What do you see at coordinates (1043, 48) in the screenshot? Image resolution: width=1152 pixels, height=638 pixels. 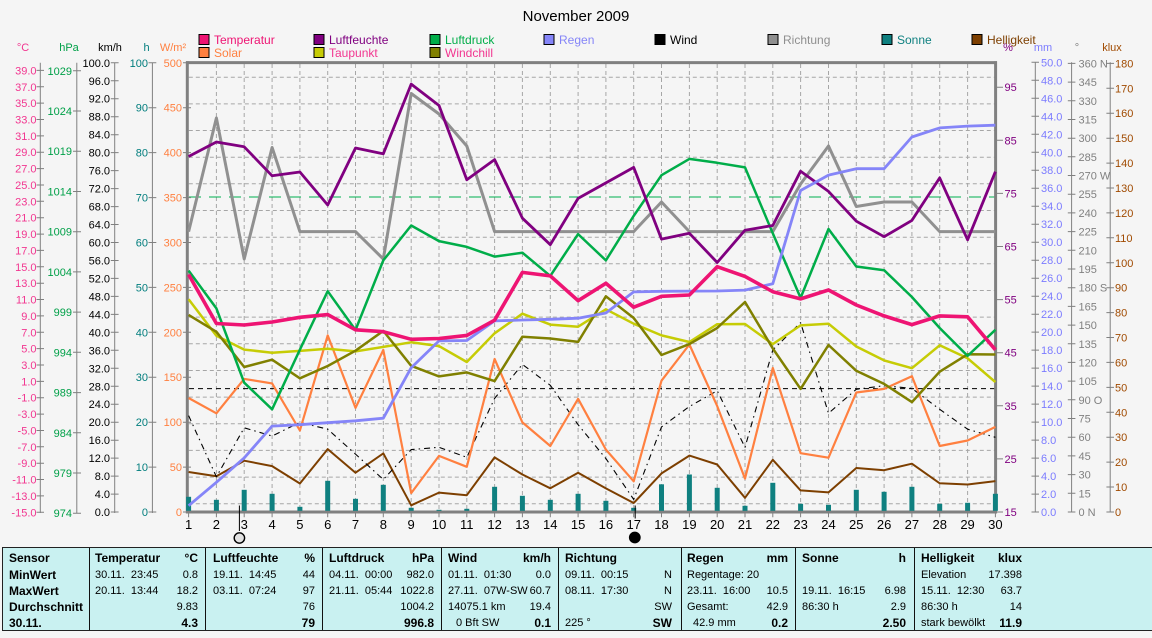 I see `svg-text: mm` at bounding box center [1043, 48].